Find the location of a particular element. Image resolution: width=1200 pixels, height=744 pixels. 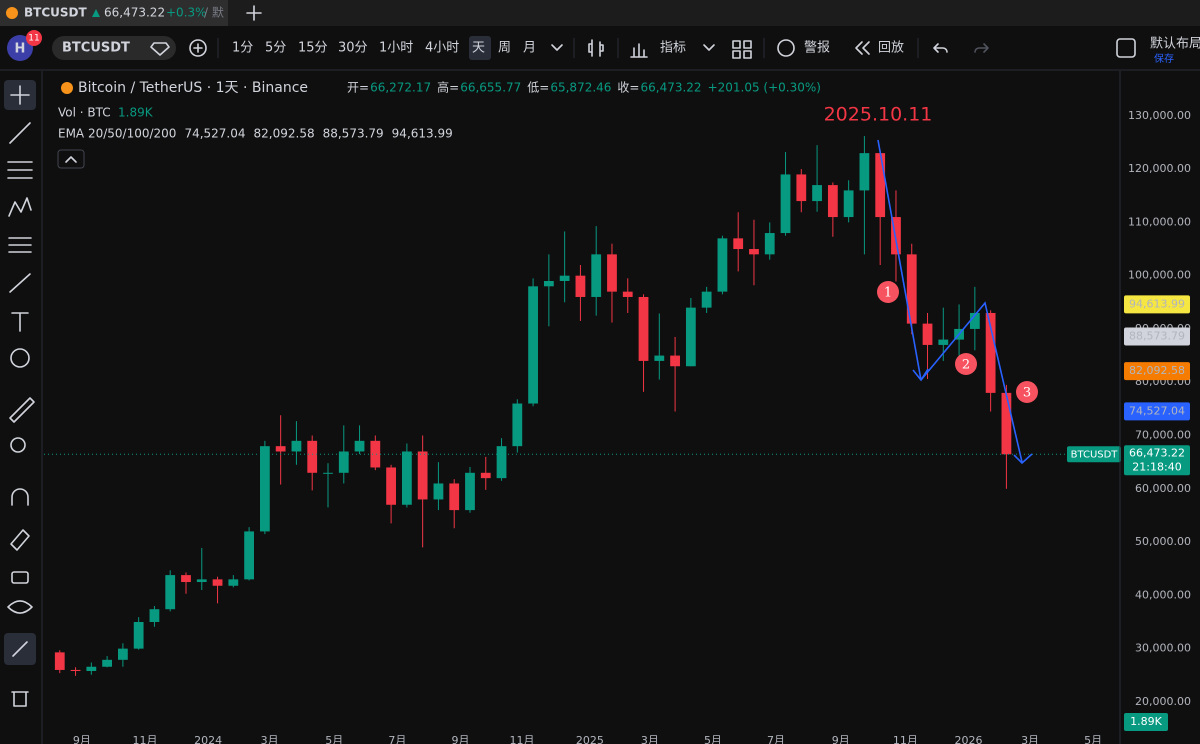

volume-badge-label: 1.89K is located at coordinates (1146, 721).